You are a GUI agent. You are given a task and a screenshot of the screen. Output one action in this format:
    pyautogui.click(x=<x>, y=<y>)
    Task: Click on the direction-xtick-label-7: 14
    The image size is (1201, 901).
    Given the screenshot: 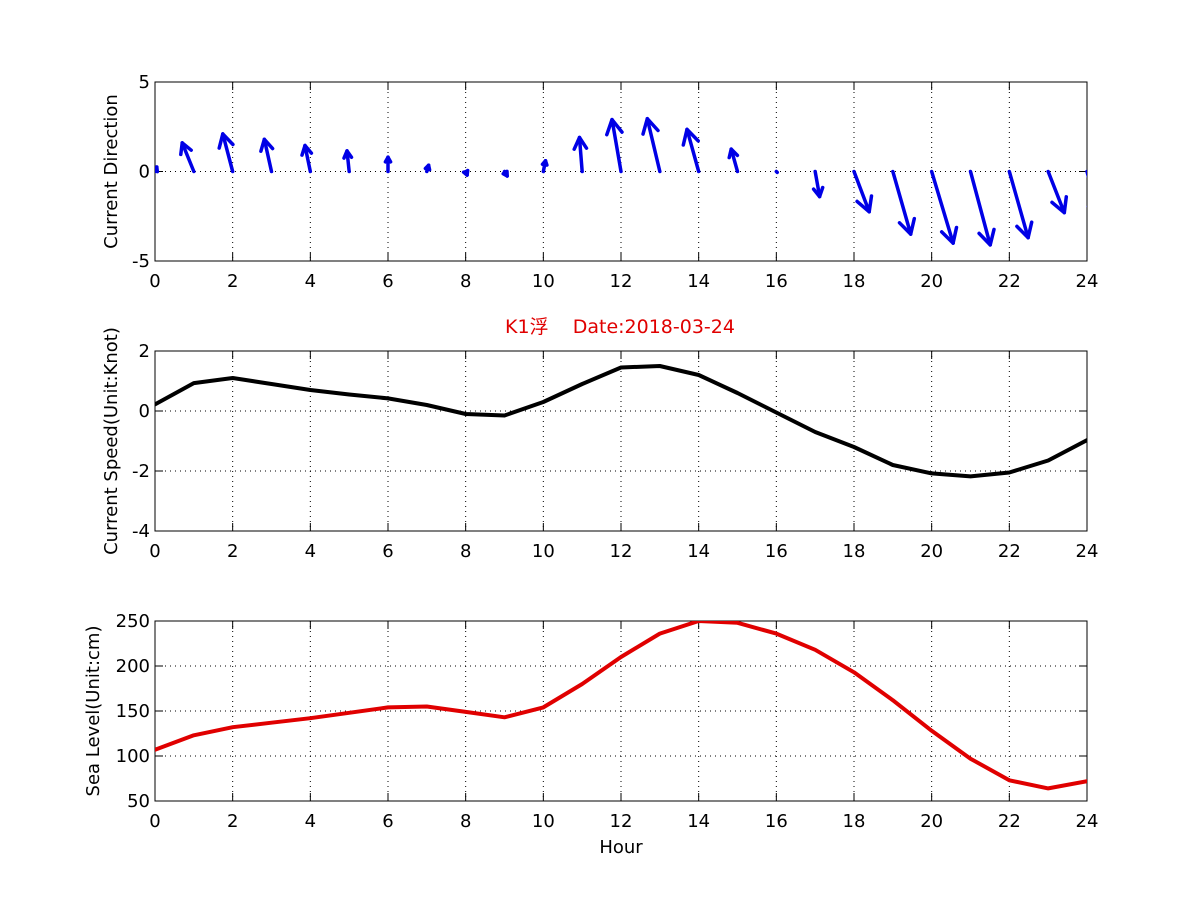 What is the action you would take?
    pyautogui.click(x=698, y=281)
    